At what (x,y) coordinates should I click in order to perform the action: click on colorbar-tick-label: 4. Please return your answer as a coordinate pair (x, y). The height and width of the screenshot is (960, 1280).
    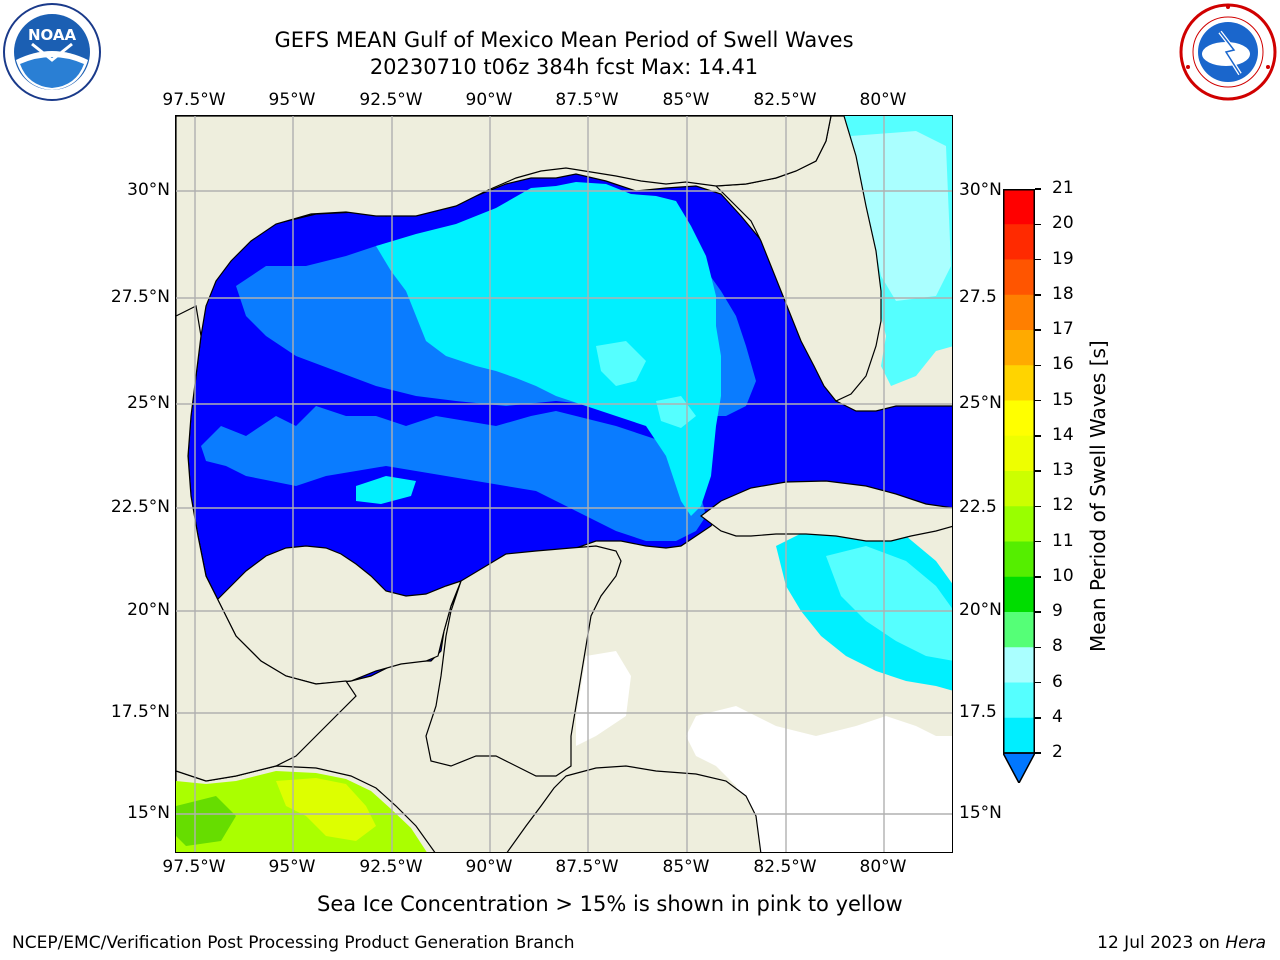
    Looking at the image, I should click on (1057, 716).